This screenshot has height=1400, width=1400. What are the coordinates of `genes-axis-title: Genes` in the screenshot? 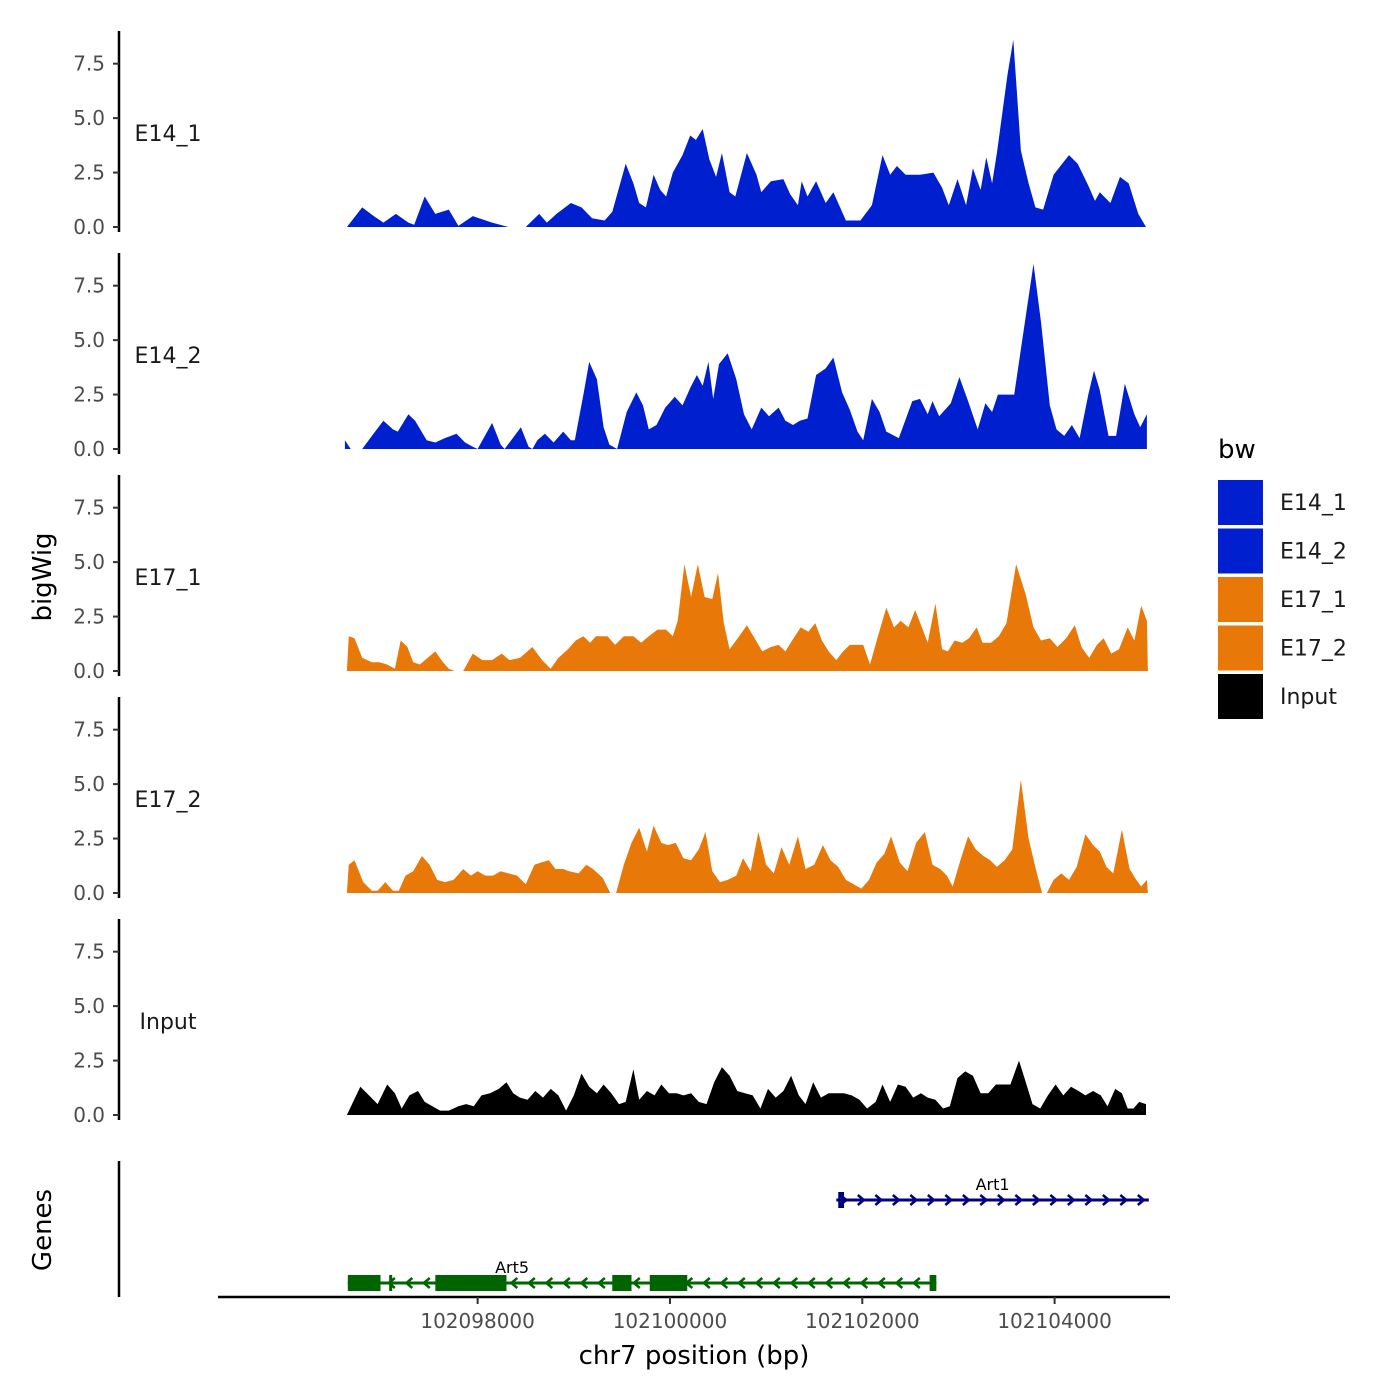 It's located at (43, 1230).